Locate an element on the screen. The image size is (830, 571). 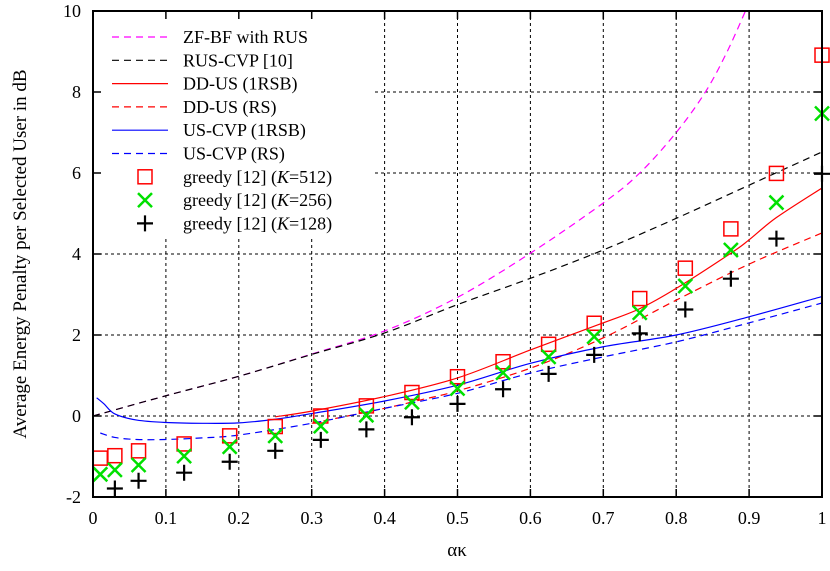
x-axis-title: ακ is located at coordinates (457, 550).